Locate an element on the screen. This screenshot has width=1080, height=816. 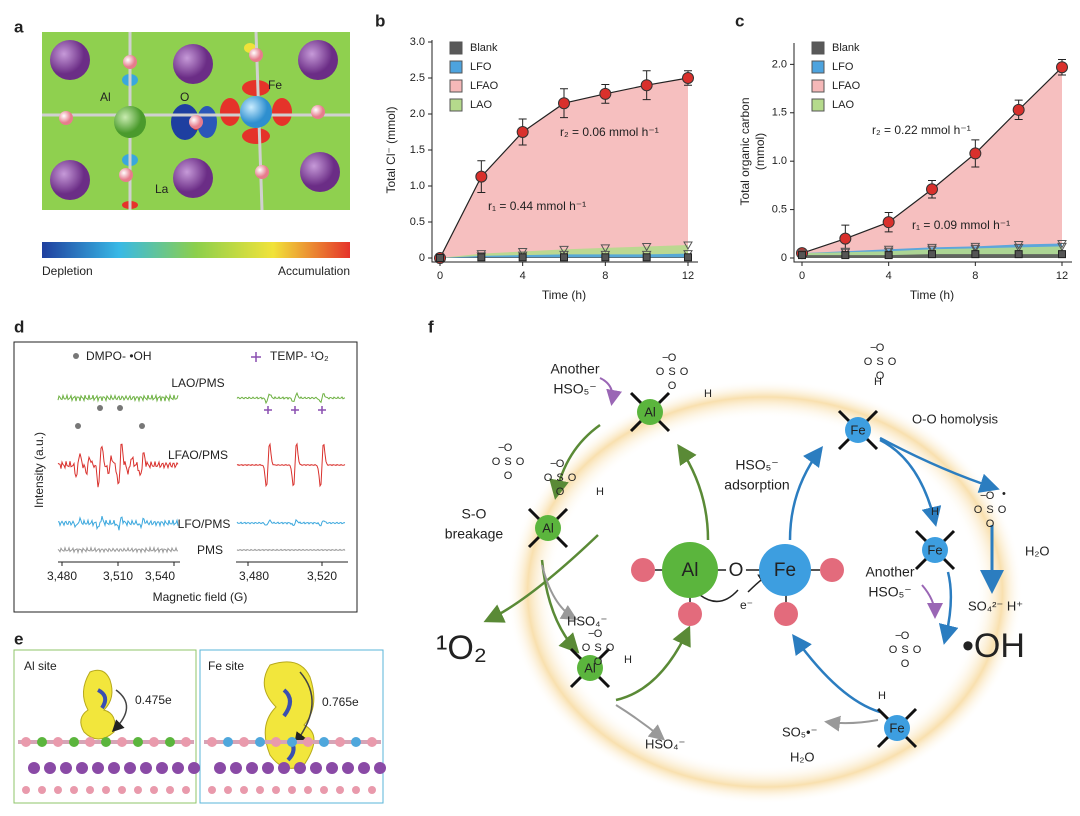
panel-label: d is located at coordinates (19, 326).